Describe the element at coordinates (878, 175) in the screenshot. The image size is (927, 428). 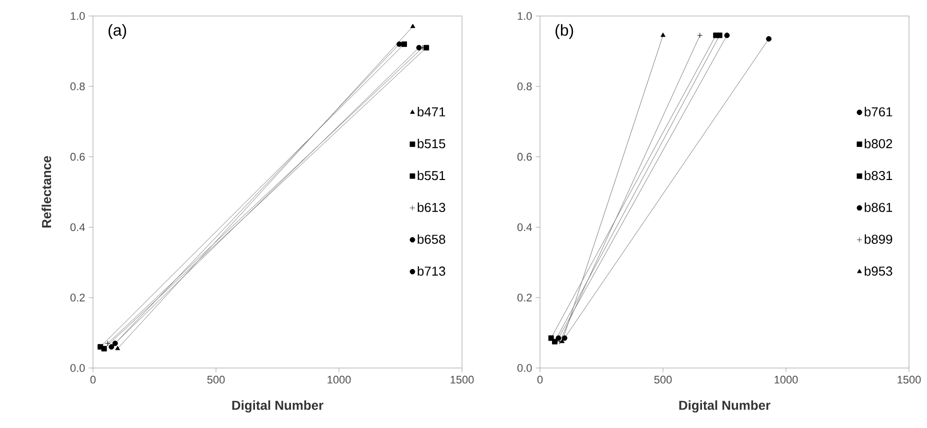
I see `legend-label: b831` at that location.